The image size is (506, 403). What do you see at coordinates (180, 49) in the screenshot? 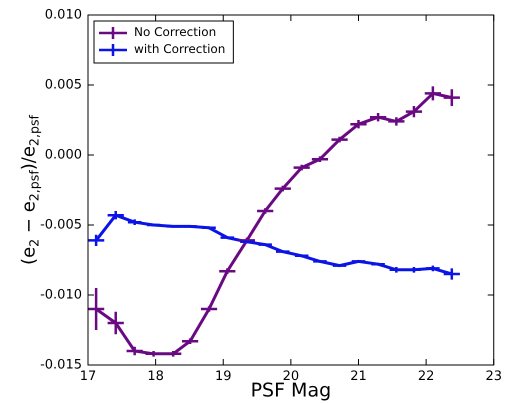
I see `legend-label: with Correction` at bounding box center [180, 49].